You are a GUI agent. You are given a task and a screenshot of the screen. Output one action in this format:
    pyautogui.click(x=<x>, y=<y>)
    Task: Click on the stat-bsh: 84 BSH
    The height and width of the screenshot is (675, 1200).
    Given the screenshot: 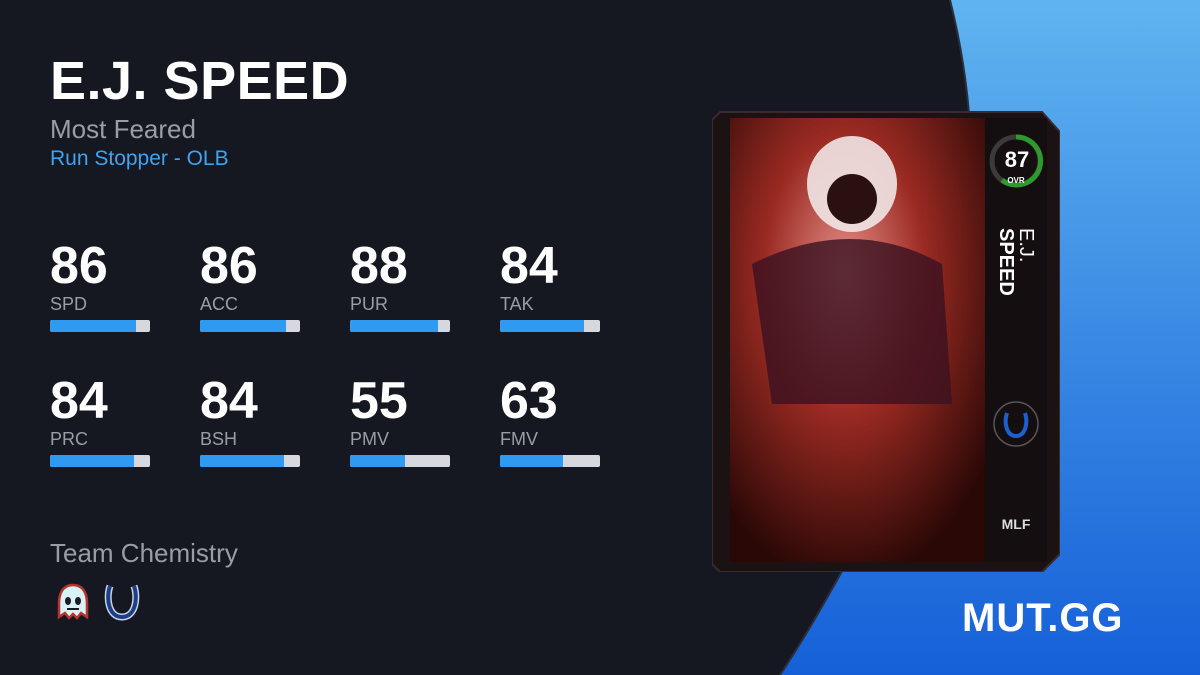 What is the action you would take?
    pyautogui.click(x=250, y=421)
    